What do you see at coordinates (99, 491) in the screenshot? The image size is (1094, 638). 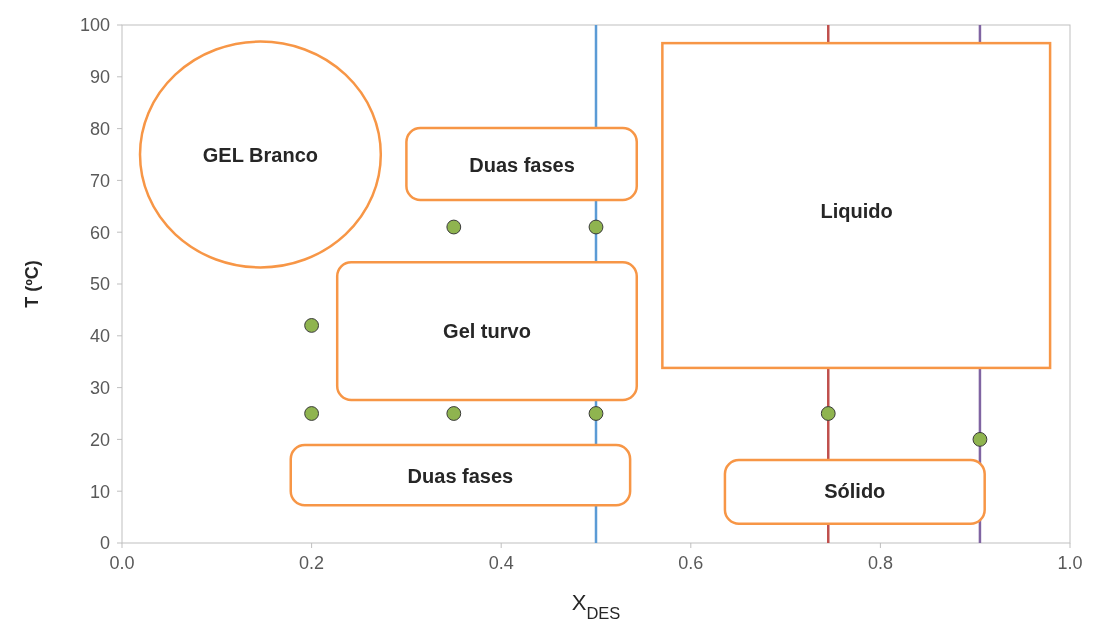 I see `y-tick-label: 10` at bounding box center [99, 491].